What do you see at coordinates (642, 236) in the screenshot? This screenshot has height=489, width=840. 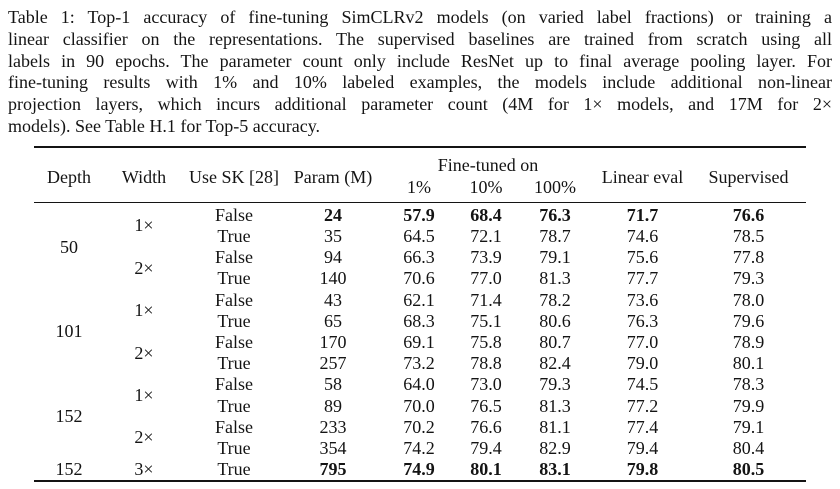 I see `cell-linear-eval: 74.6` at bounding box center [642, 236].